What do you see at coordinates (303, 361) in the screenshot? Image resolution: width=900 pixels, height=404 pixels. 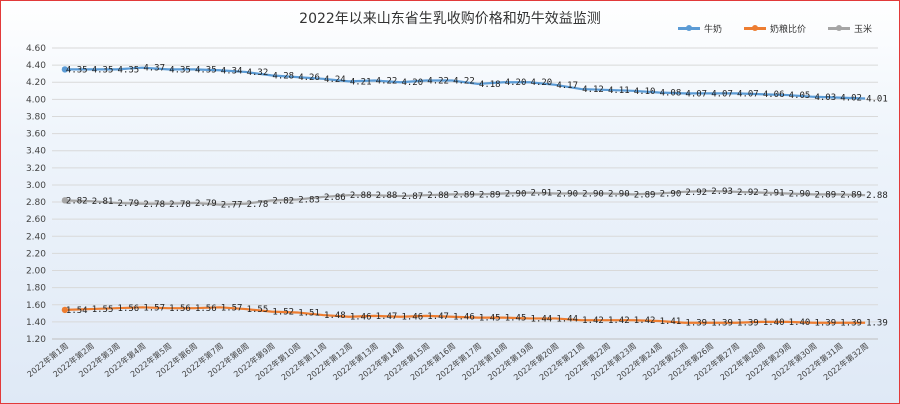 I see `x-tick-label: 2022年第11周` at bounding box center [303, 361].